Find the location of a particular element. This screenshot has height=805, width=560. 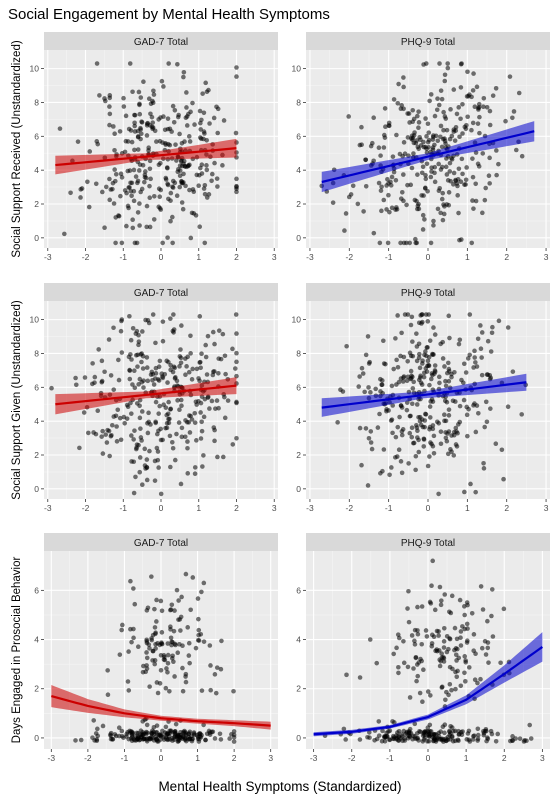

facet-label: GAD-7 Total is located at coordinates (161, 543).